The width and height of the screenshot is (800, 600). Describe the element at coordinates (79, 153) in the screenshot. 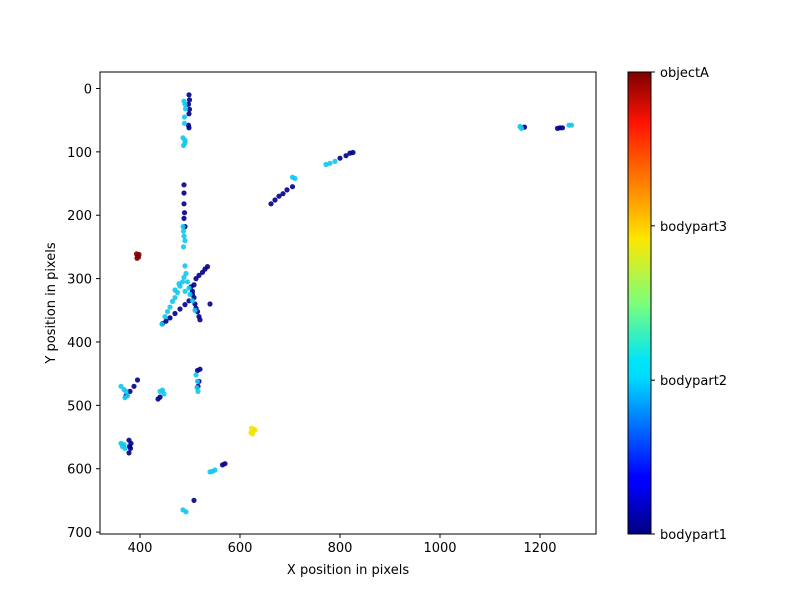

I see `y-tick-label: 100` at that location.